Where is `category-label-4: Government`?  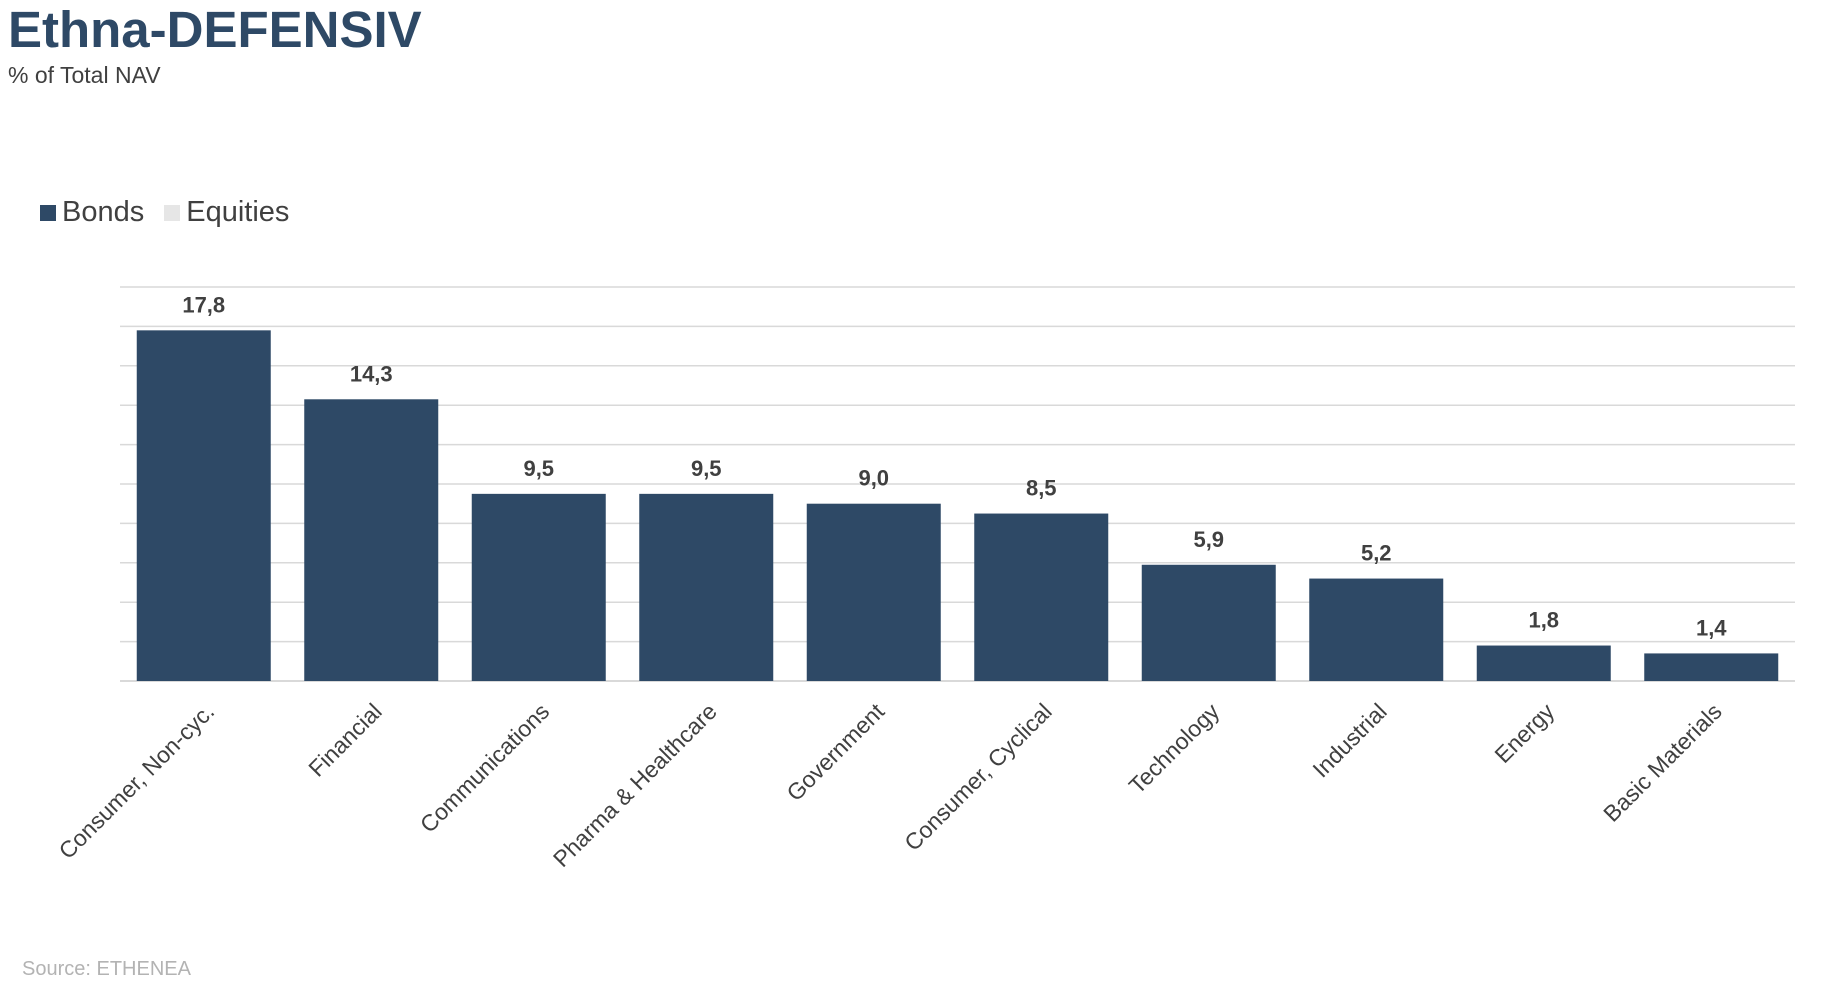
category-label-4: Government is located at coordinates (835, 752).